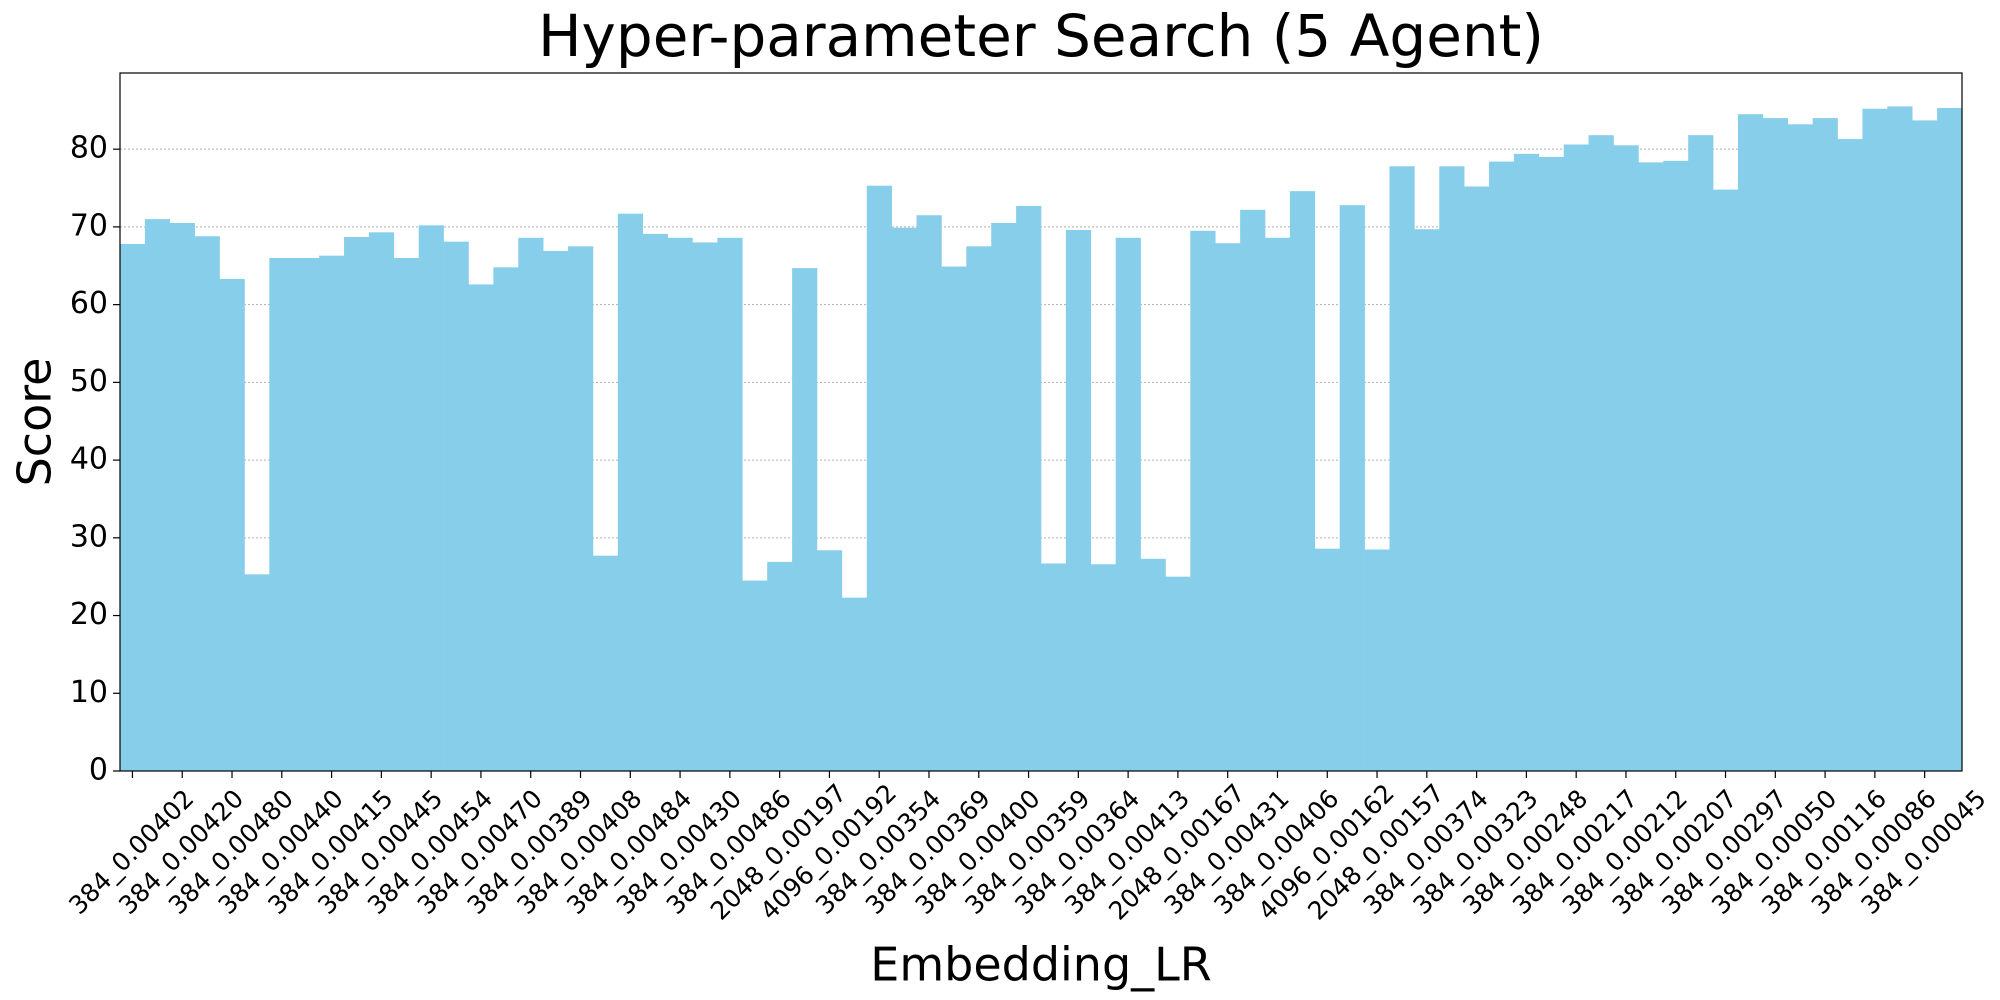 The height and width of the screenshot is (1000, 2000). Describe the element at coordinates (89, 459) in the screenshot. I see `y-tick-label: 40` at that location.